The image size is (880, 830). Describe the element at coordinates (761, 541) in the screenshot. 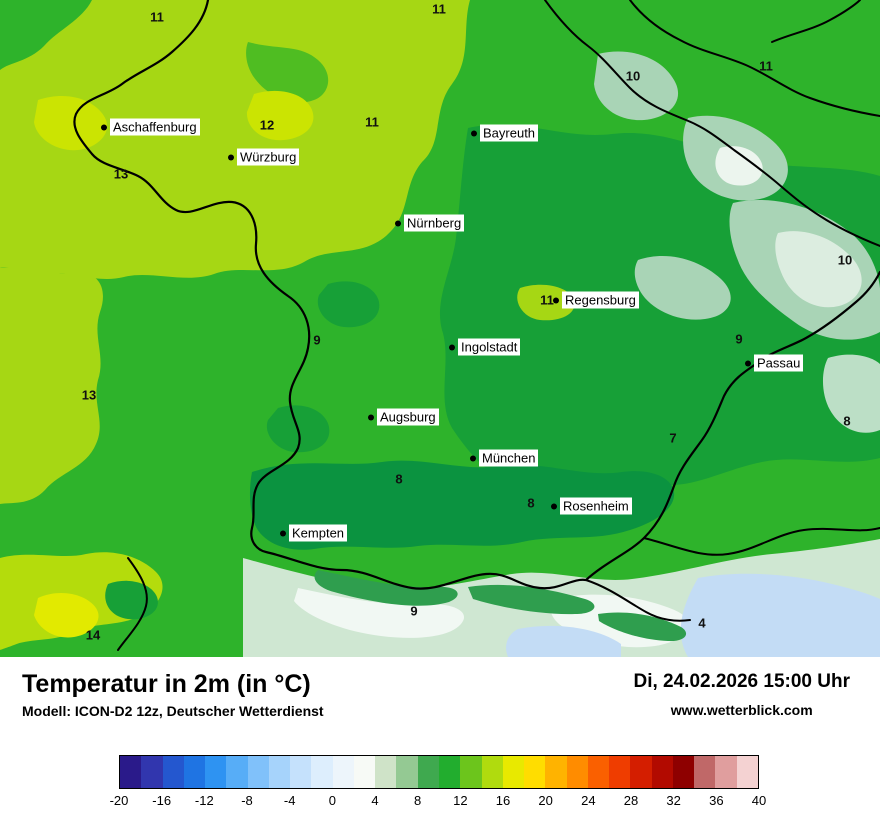

I see `border-salzburg` at that location.